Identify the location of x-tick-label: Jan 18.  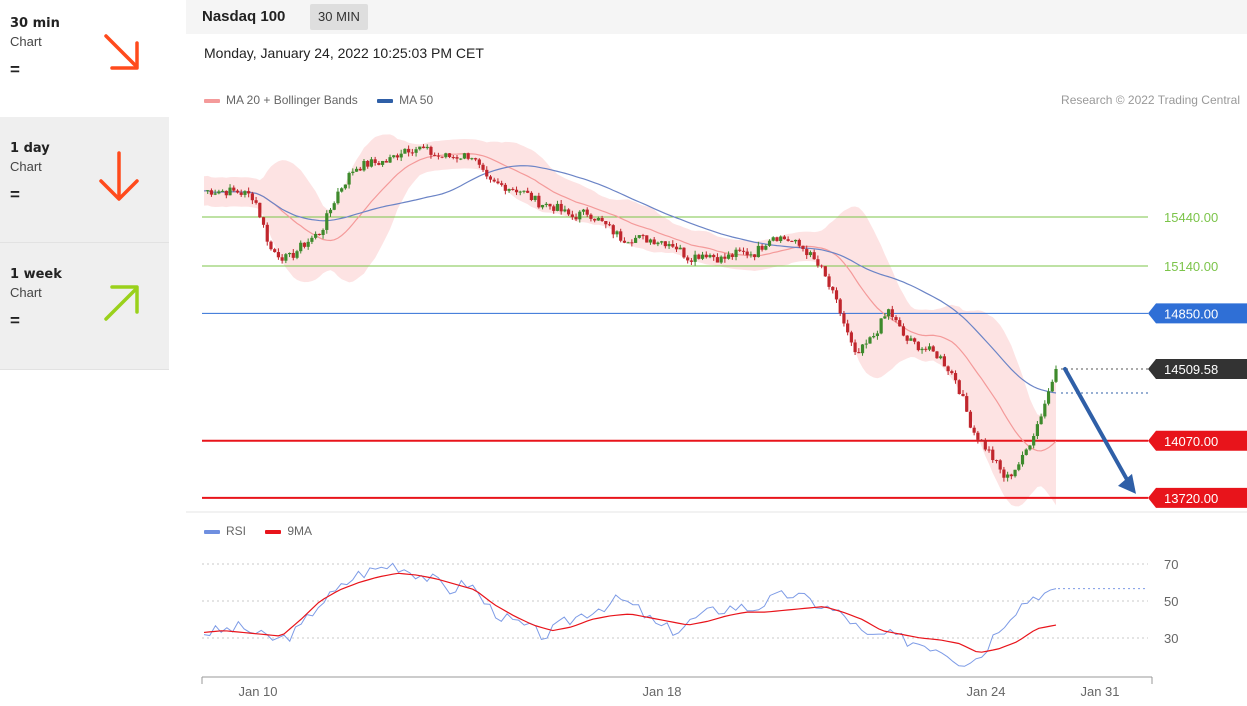
(661, 691).